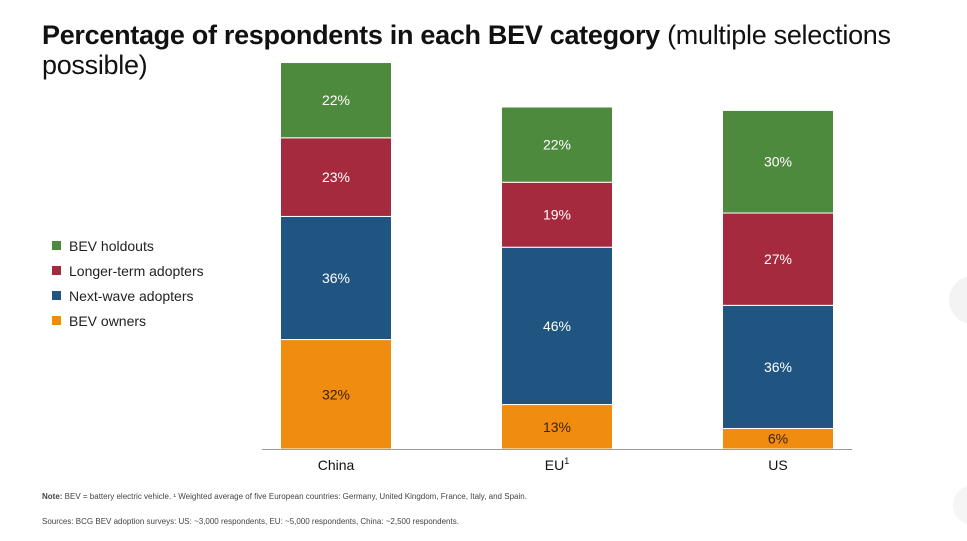  I want to click on data-label-china-bev-holdouts: 22%, so click(336, 100).